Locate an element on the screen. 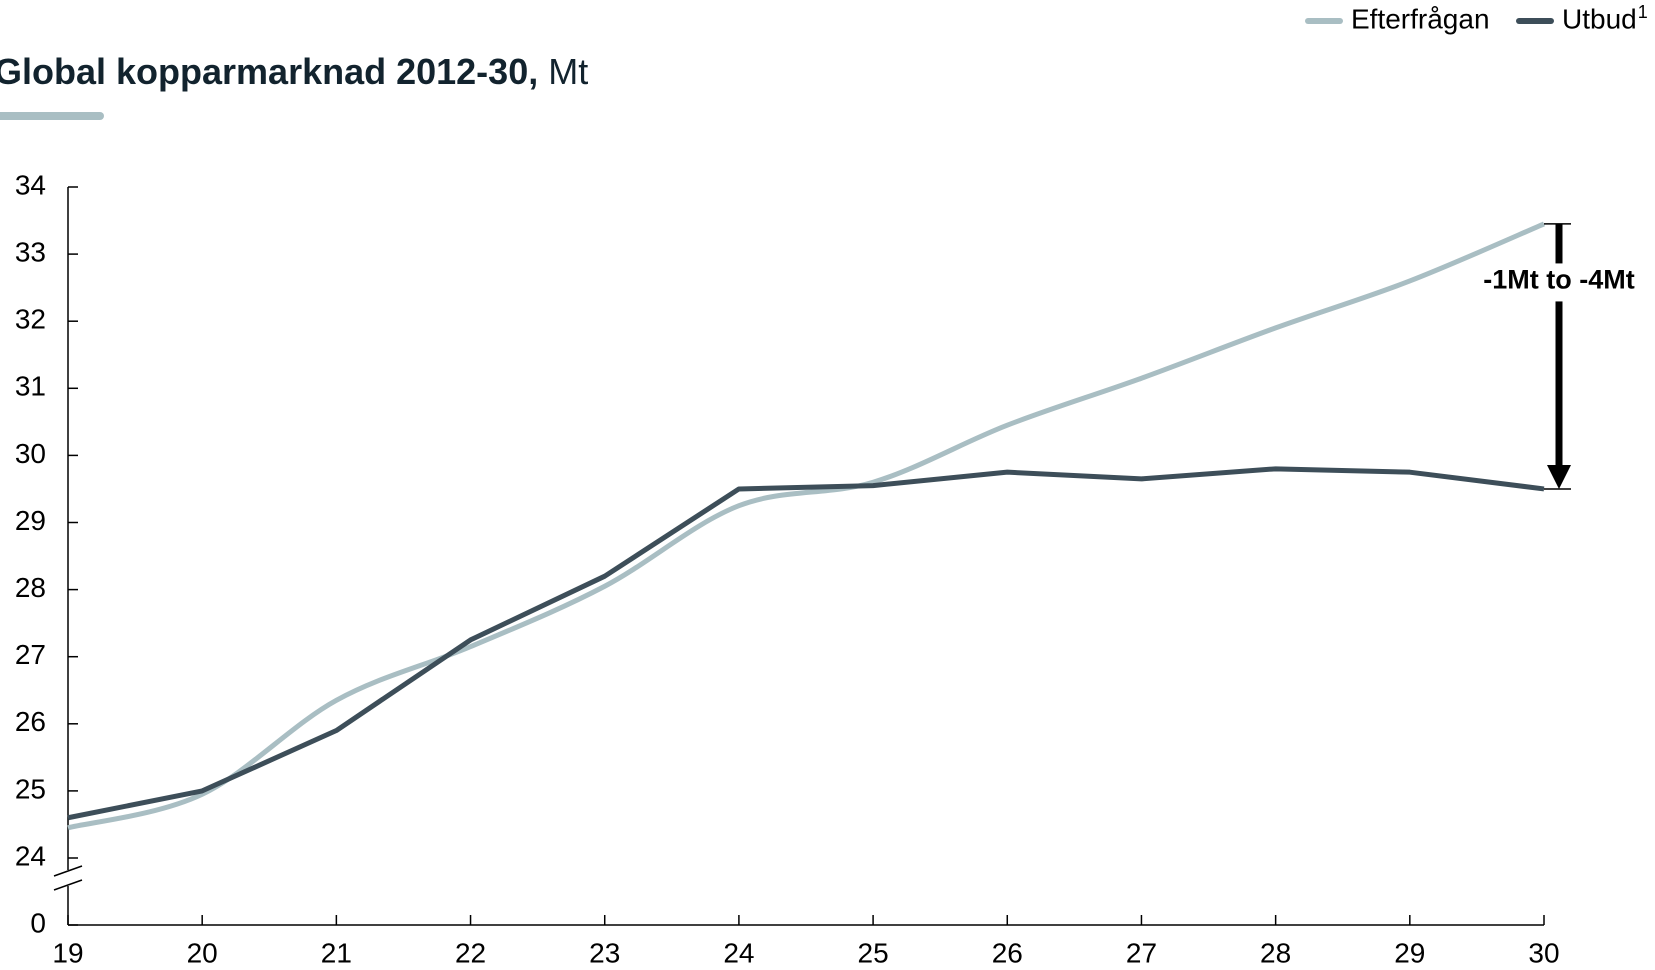 This screenshot has width=1655, height=970. y-tick-label: 25 is located at coordinates (30, 788).